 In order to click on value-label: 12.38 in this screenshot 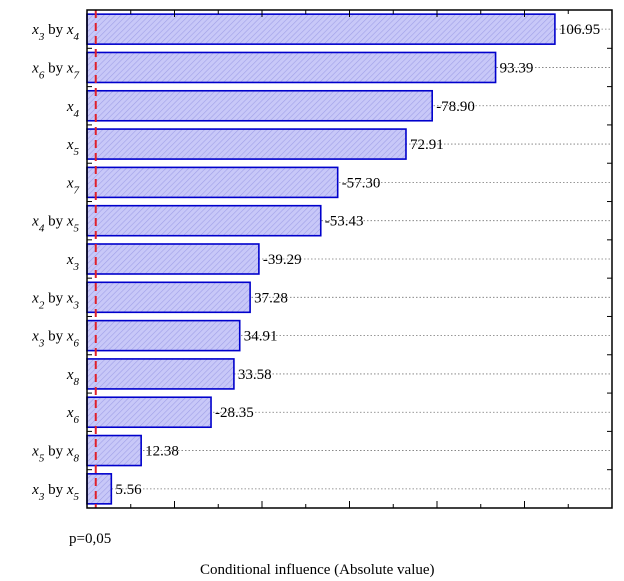, I will do `click(162, 452)`.